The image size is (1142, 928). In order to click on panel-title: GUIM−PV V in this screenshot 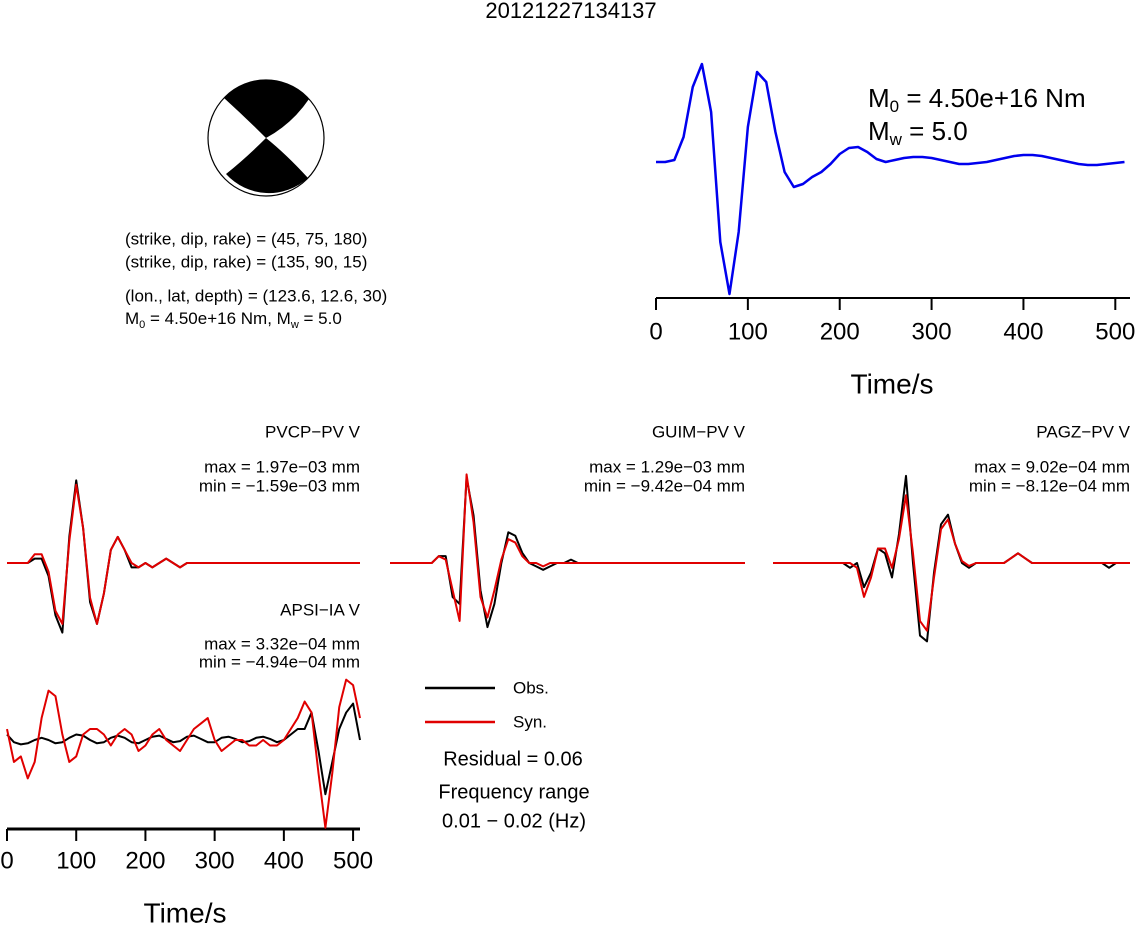, I will do `click(699, 431)`.